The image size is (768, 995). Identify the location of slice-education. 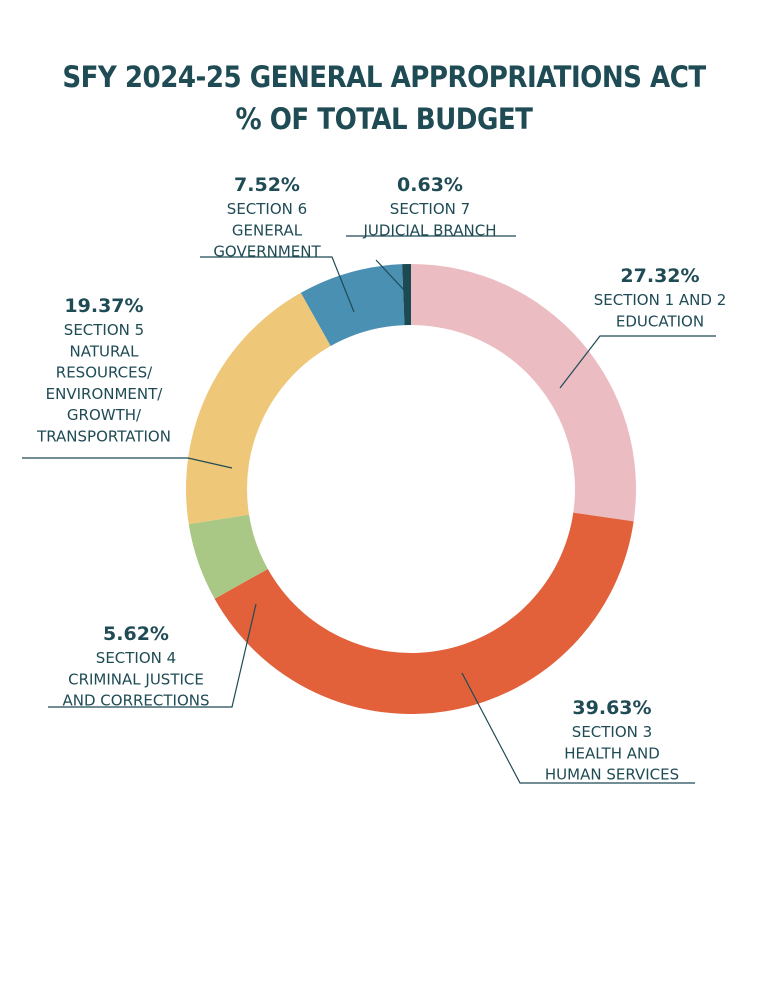
(524, 393).